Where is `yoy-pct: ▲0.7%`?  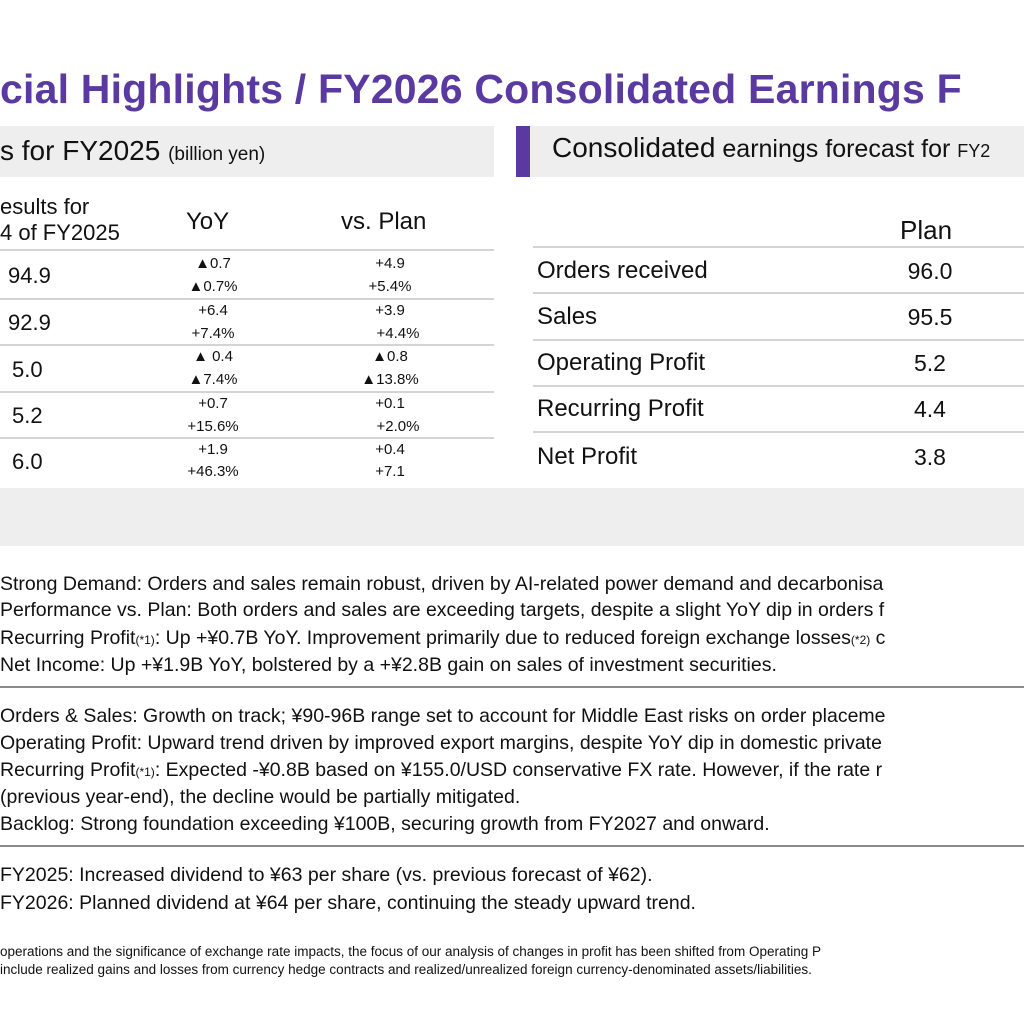 yoy-pct: ▲0.7% is located at coordinates (213, 286).